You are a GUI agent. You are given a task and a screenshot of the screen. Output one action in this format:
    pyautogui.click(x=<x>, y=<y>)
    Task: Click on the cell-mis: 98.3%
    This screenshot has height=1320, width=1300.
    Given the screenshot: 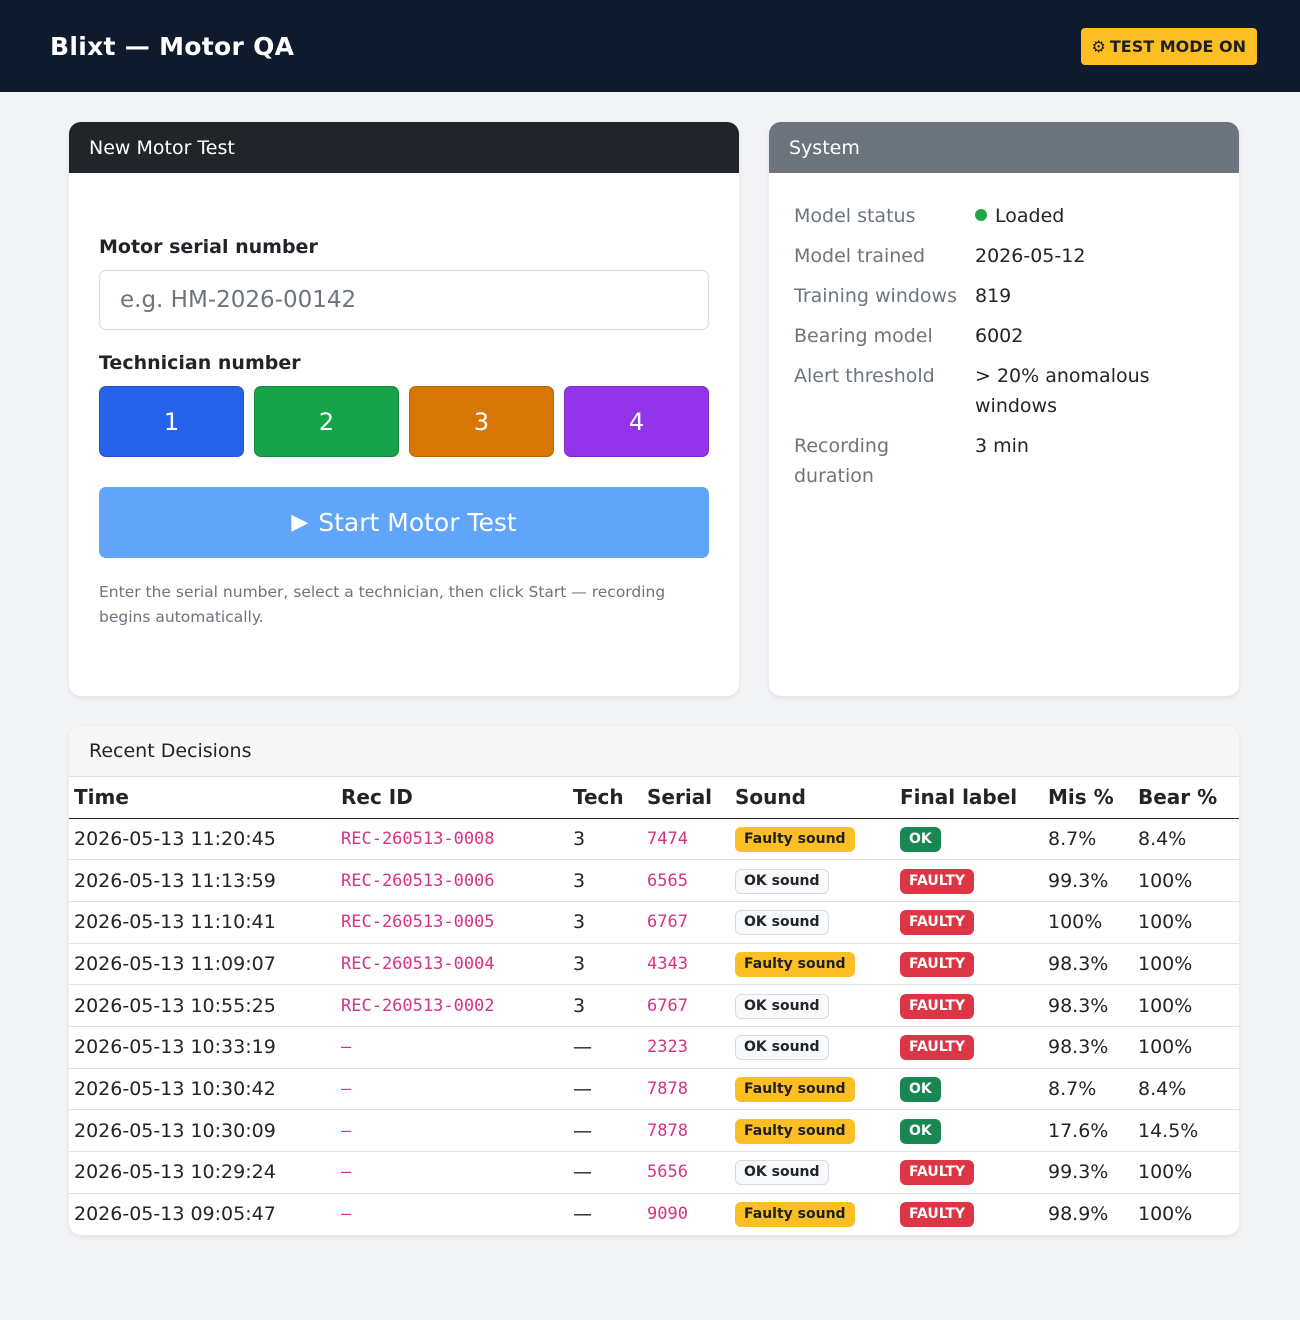 What is the action you would take?
    pyautogui.click(x=1088, y=964)
    